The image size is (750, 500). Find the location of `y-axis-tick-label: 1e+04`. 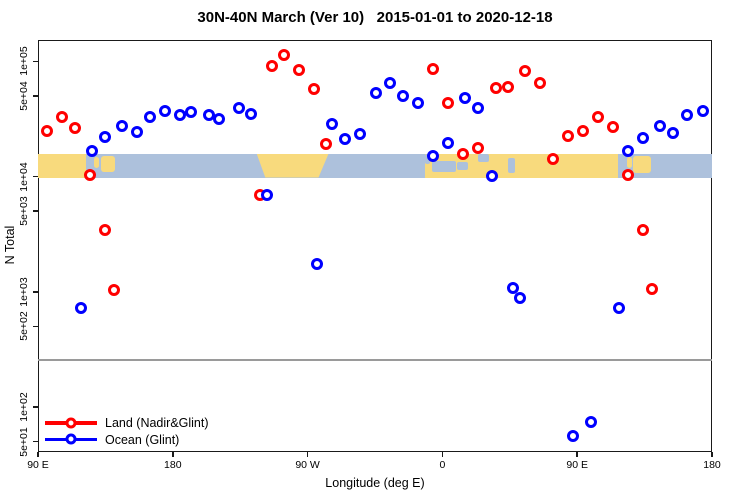

y-axis-tick-label: 1e+04 is located at coordinates (24, 176).